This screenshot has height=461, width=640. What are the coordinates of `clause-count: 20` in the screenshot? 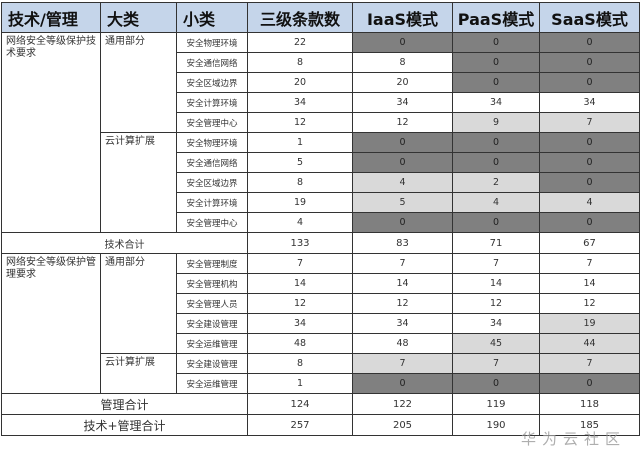 It's located at (300, 82).